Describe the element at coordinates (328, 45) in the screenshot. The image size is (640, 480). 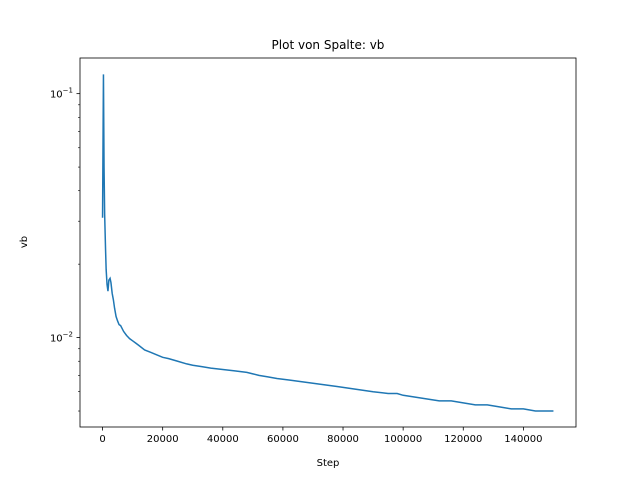
I see `chart-title: Plot von Spalte: vb` at that location.